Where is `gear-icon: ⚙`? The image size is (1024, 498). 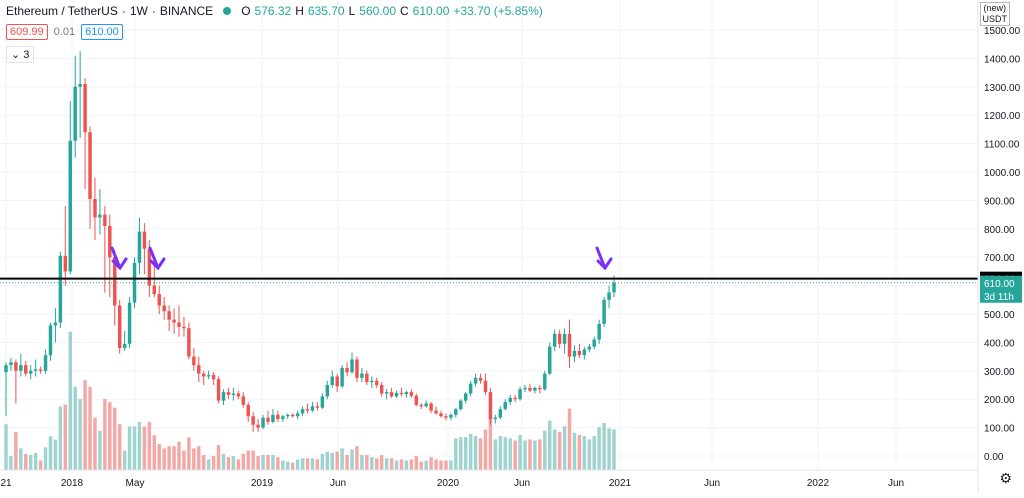 gear-icon: ⚙ is located at coordinates (1005, 478).